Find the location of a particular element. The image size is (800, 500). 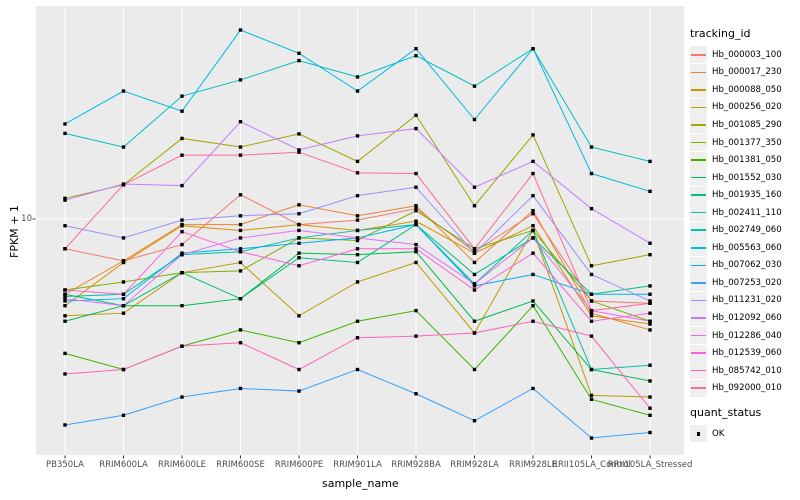

legend-item-Hb_011231_020: Hb_011231_020 is located at coordinates (744, 300).